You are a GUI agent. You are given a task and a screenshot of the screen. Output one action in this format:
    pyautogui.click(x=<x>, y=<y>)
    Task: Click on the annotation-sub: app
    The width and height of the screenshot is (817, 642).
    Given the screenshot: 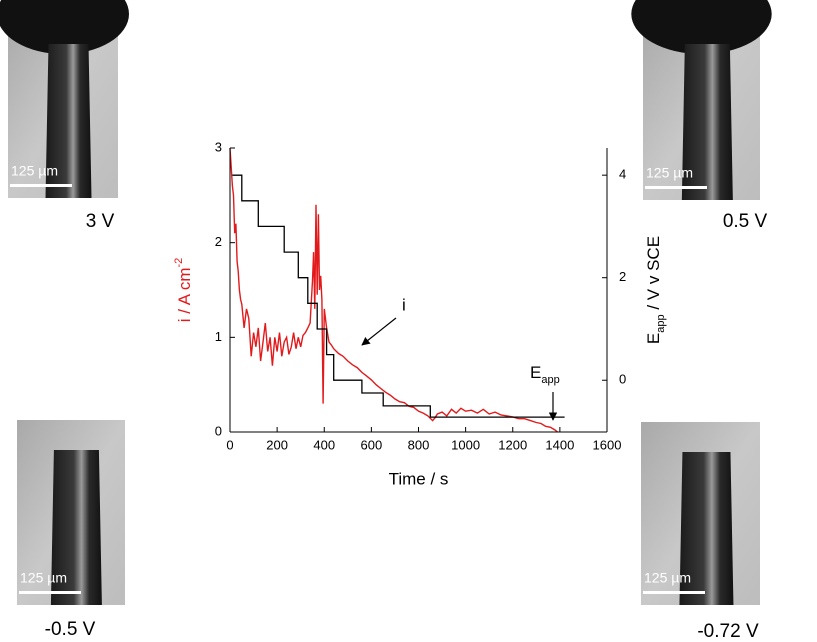 What is the action you would take?
    pyautogui.click(x=550, y=380)
    